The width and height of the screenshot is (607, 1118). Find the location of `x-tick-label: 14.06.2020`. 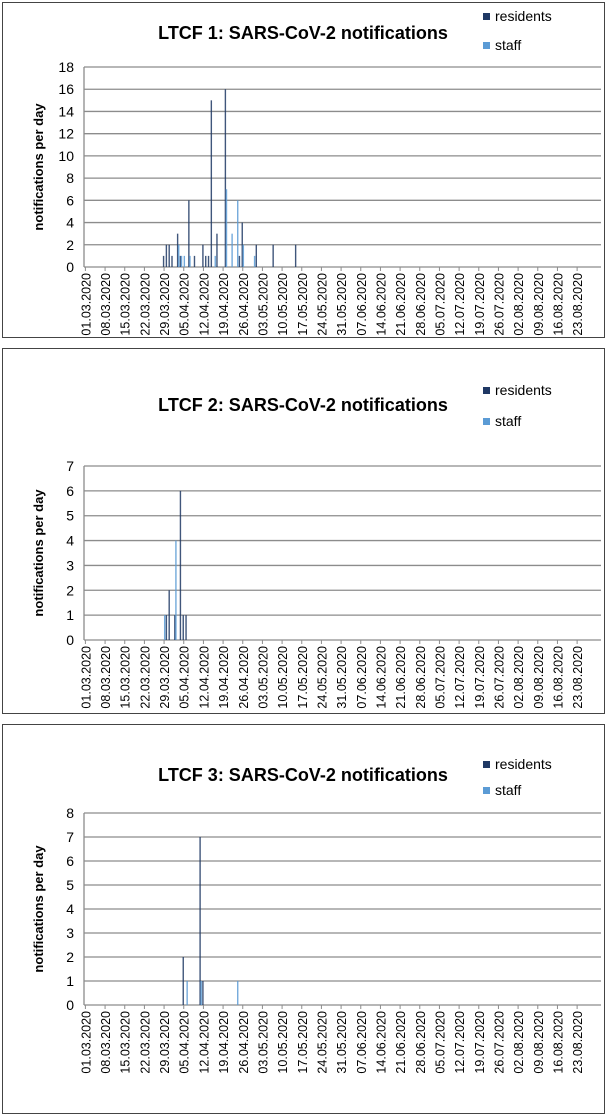

x-tick-label: 14.06.2020 is located at coordinates (381, 1042).